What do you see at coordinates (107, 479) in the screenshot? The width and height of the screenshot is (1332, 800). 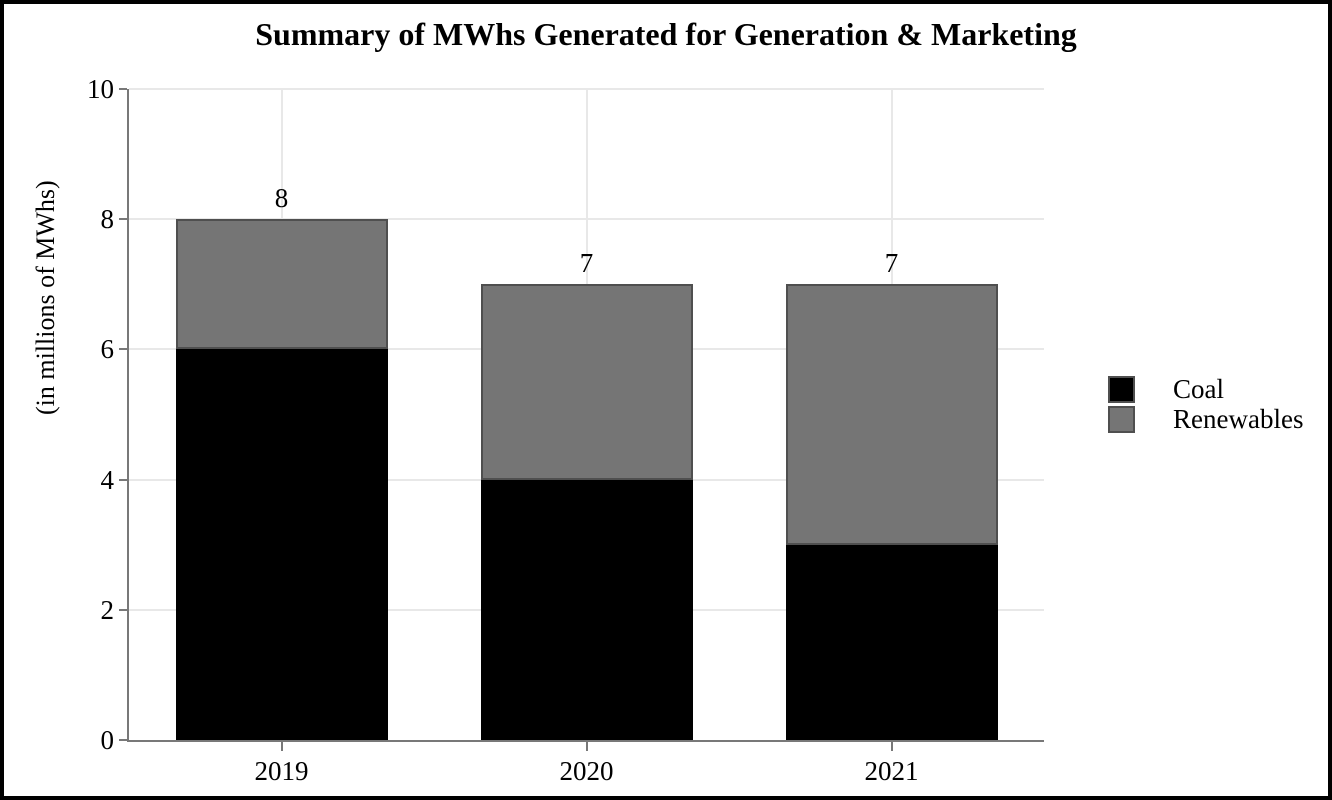 I see `y-tick-label: 4` at bounding box center [107, 479].